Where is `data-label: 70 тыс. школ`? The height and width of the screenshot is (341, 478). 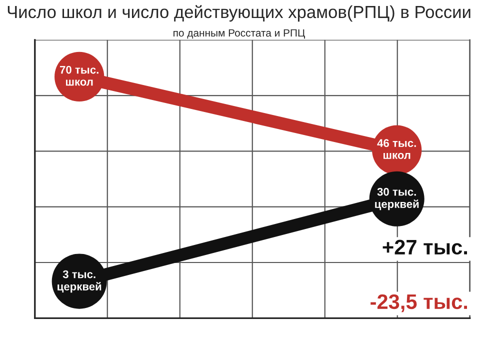
data-label: 70 тыс. школ is located at coordinates (79, 76).